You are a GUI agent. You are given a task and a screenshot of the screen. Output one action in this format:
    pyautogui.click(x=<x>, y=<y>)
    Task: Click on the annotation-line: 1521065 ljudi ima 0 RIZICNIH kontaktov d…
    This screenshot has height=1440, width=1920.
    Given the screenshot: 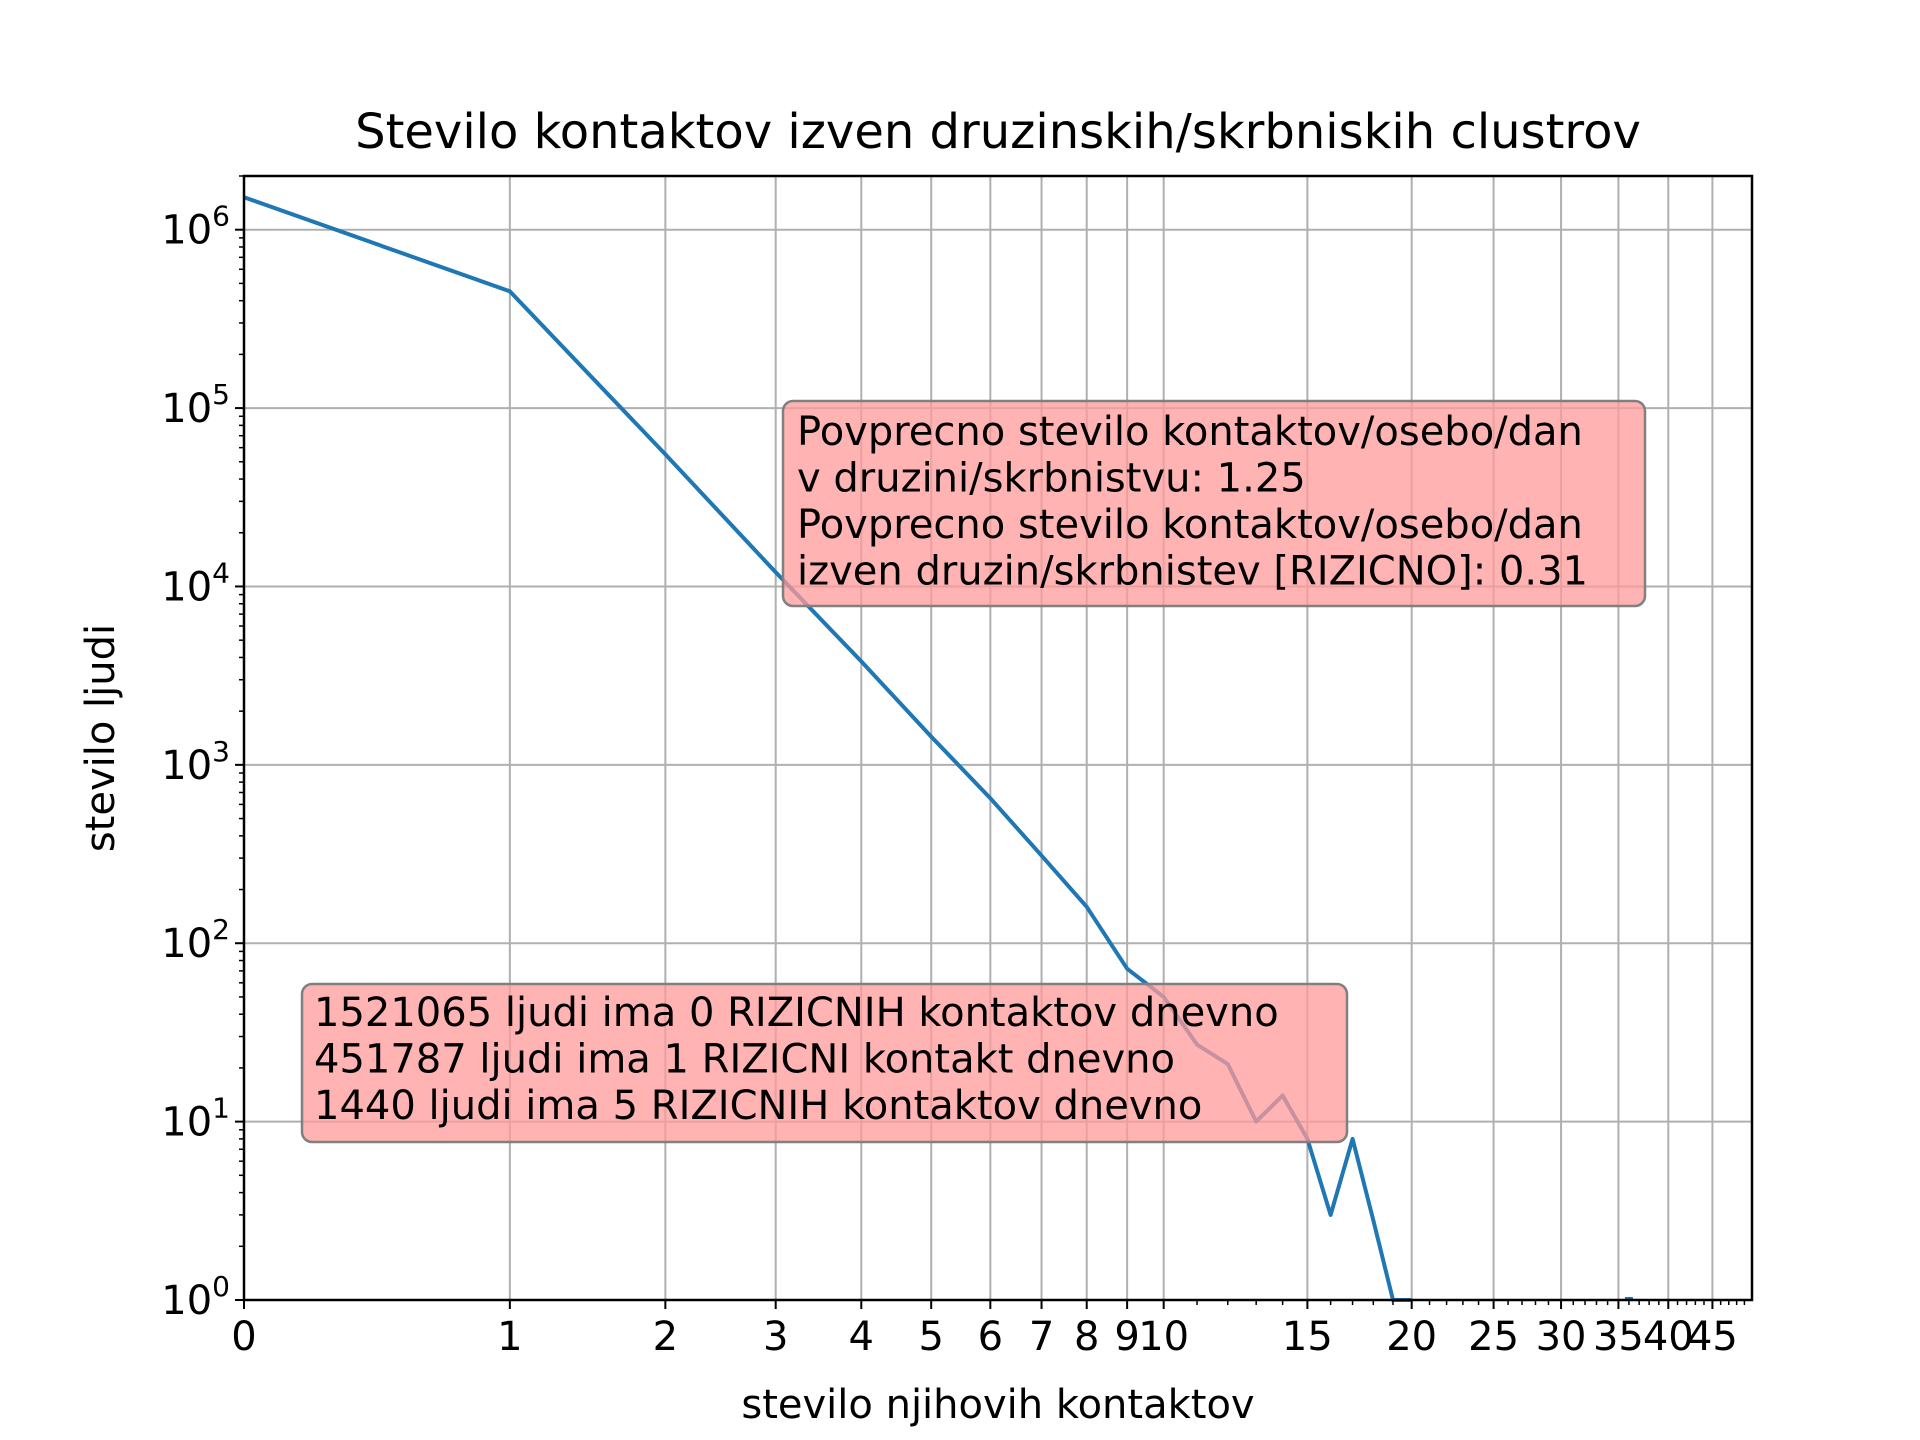 What is the action you would take?
    pyautogui.click(x=796, y=1013)
    